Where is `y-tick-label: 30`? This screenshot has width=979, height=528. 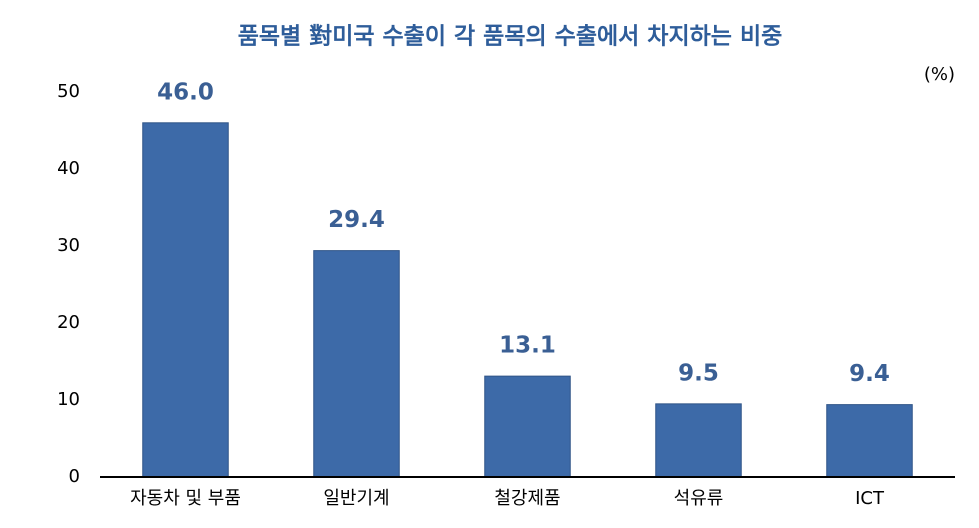
y-tick-label: 30 is located at coordinates (68, 245).